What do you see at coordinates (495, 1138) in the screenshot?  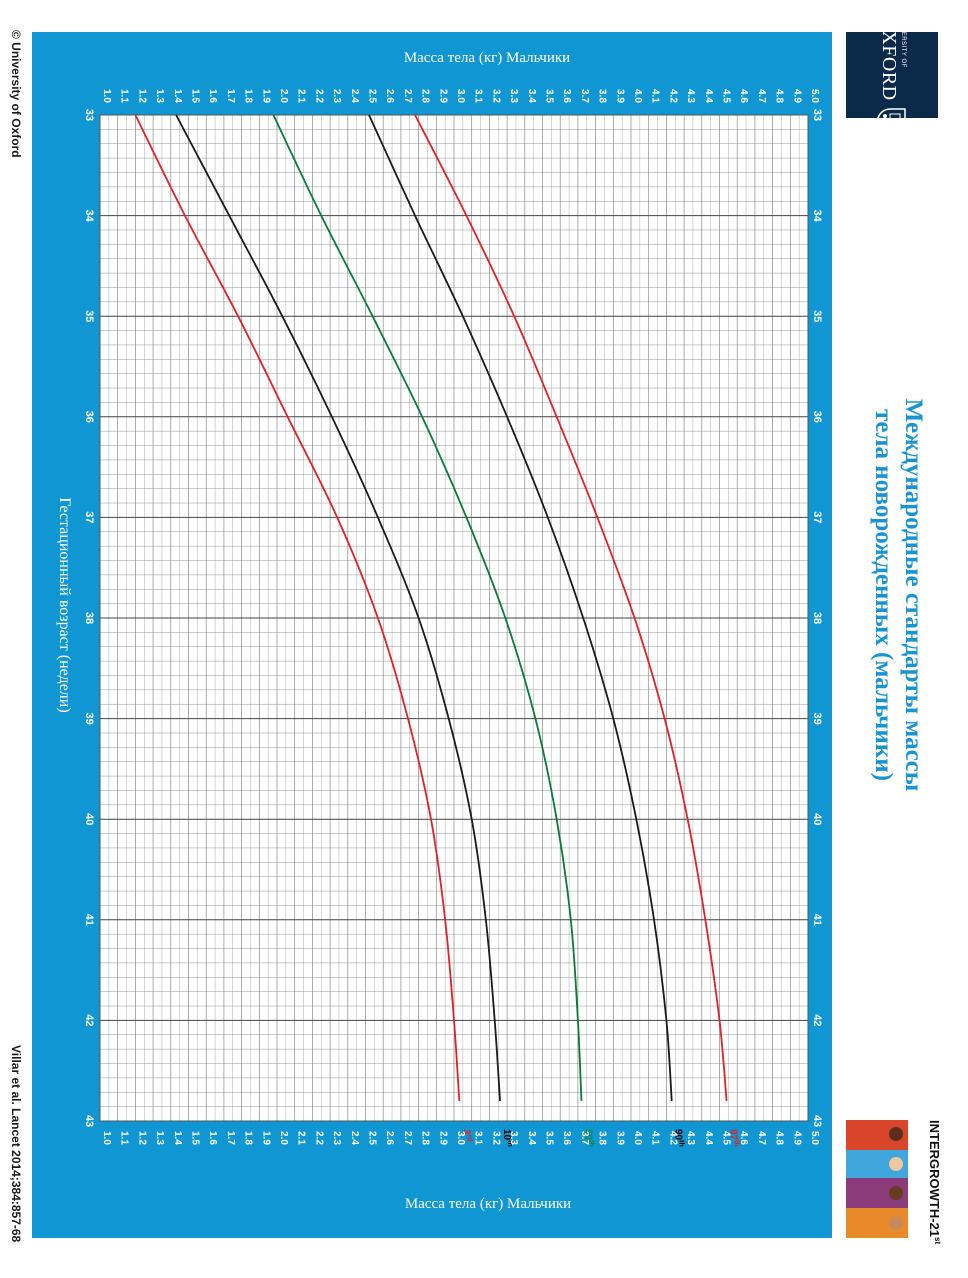 I see `y-tick-label-bottom: 3.2` at bounding box center [495, 1138].